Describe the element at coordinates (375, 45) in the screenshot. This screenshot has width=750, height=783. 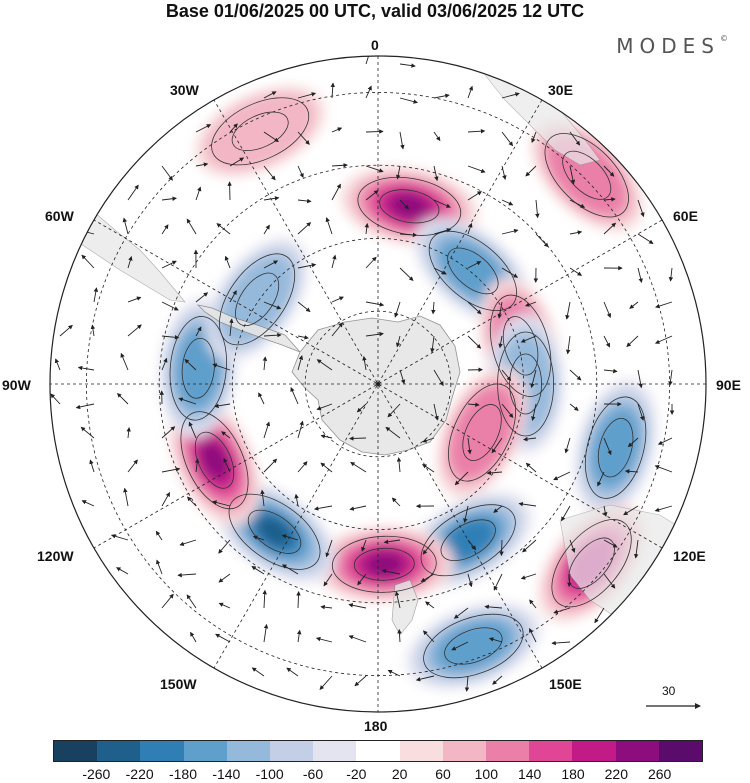
I see `lon-label-0: 0` at that location.